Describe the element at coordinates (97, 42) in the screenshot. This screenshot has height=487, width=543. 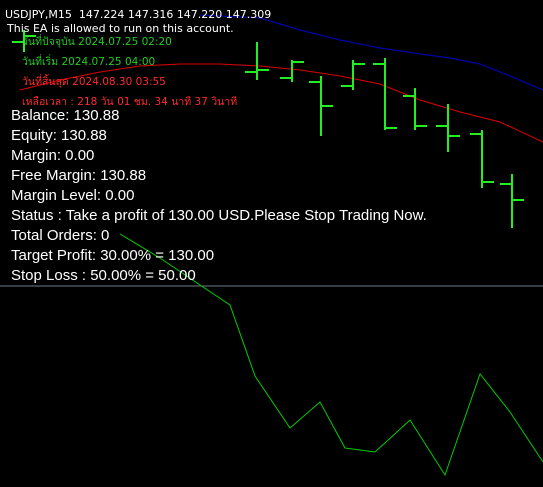
I see `current-date-label: วันที่ปัจจุบัน 2024.07.25 02:20` at that location.